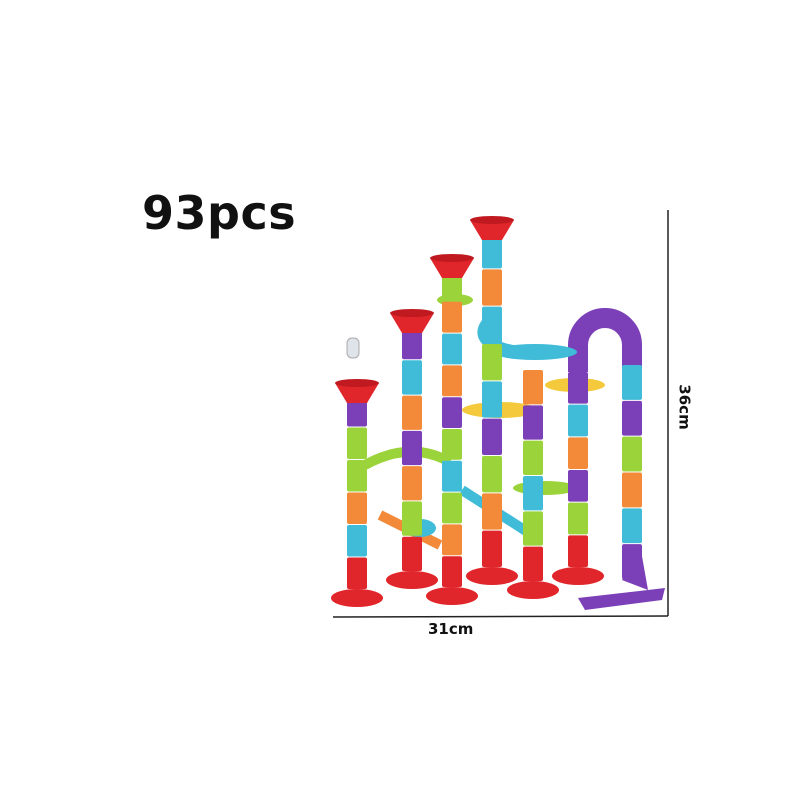 Image resolution: width=800 pixels, height=800 pixels. Describe the element at coordinates (621, 599) in the screenshot. I see `purple-base` at that location.